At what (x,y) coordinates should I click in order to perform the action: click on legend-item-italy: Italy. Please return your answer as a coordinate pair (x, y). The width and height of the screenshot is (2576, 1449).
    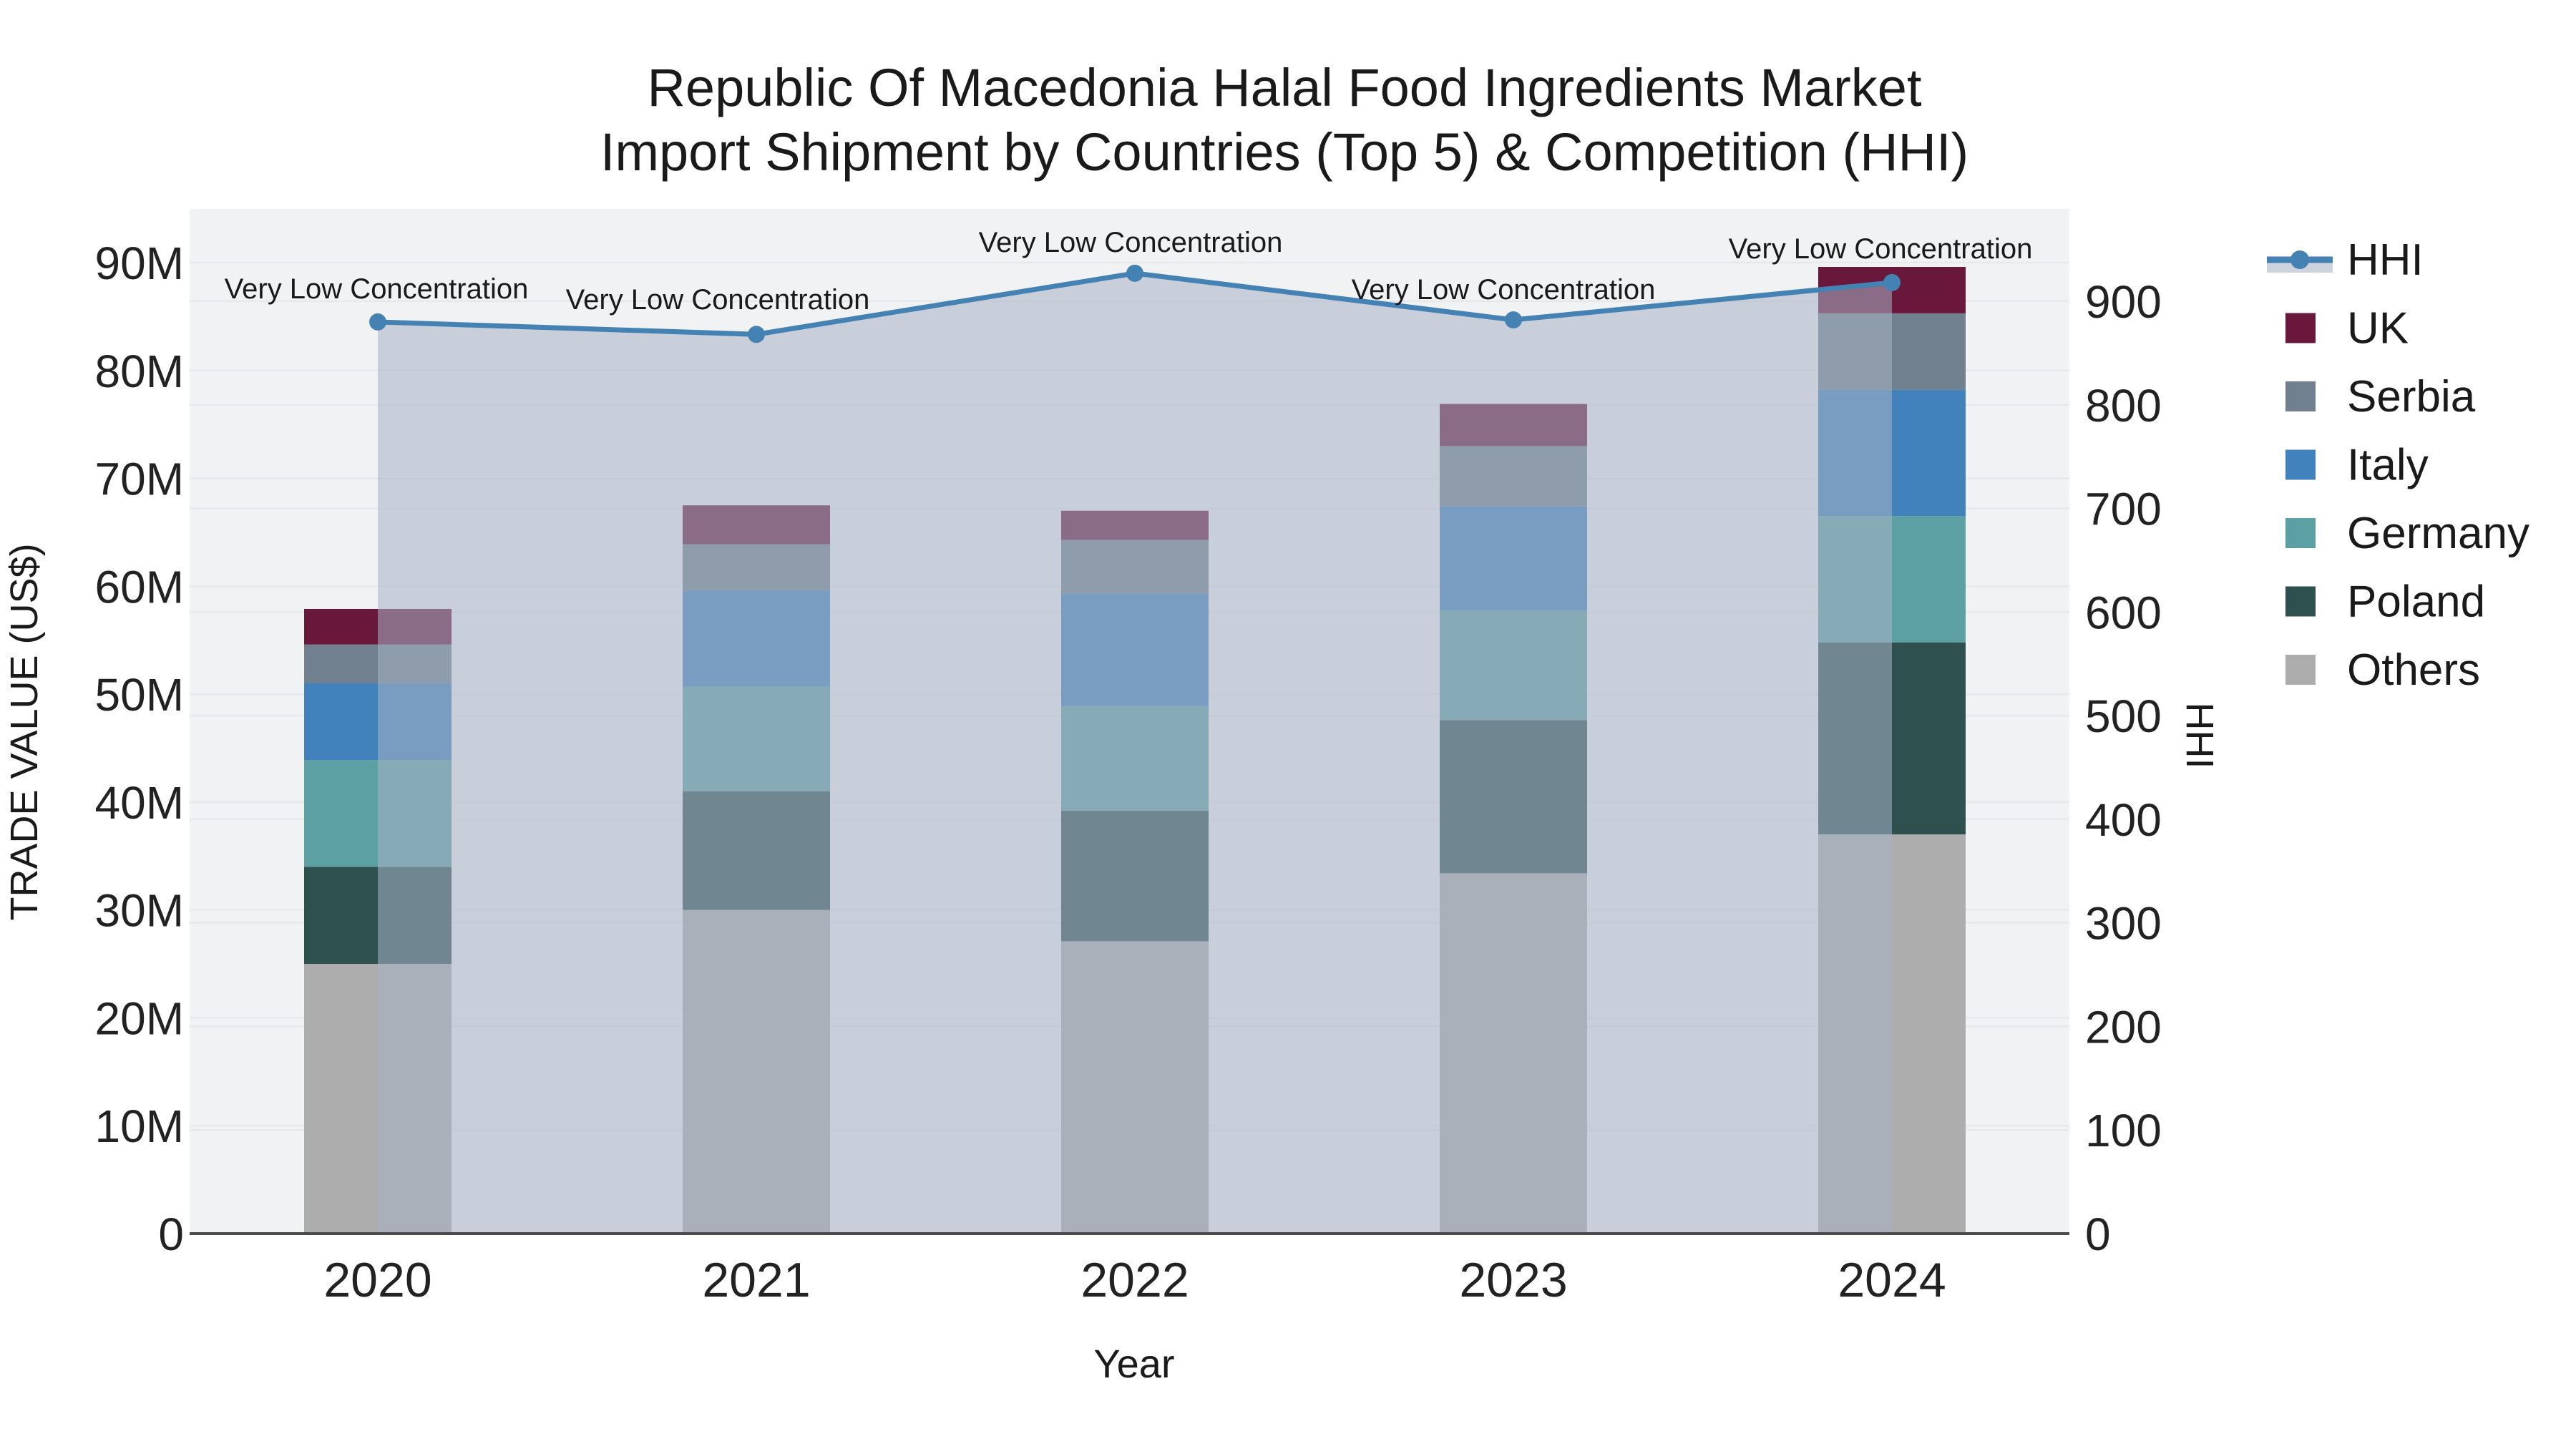
    Looking at the image, I should click on (2357, 465).